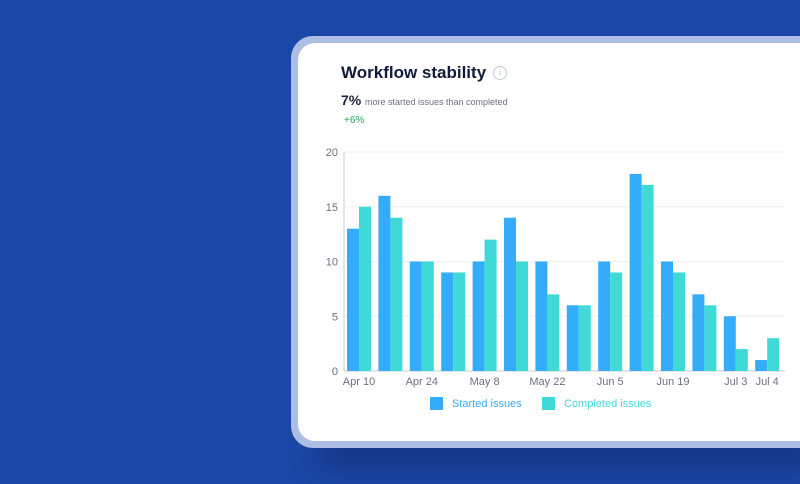  I want to click on x-tick-label: Apr 10, so click(359, 382).